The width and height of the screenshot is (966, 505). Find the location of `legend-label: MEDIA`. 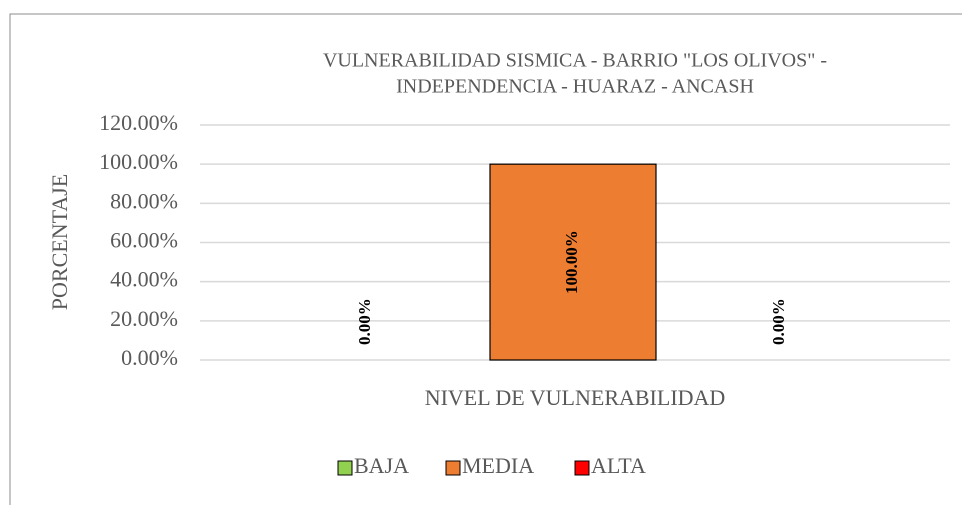

legend-label: MEDIA is located at coordinates (498, 465).